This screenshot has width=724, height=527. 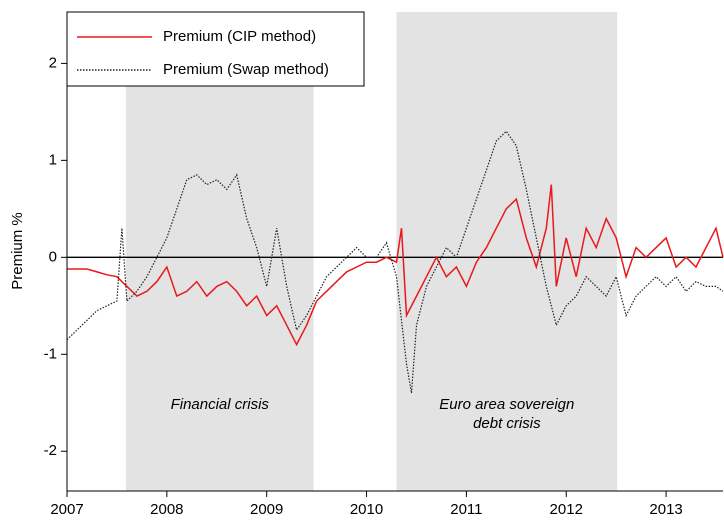 I want to click on y-tick-label: 1, so click(x=53, y=159).